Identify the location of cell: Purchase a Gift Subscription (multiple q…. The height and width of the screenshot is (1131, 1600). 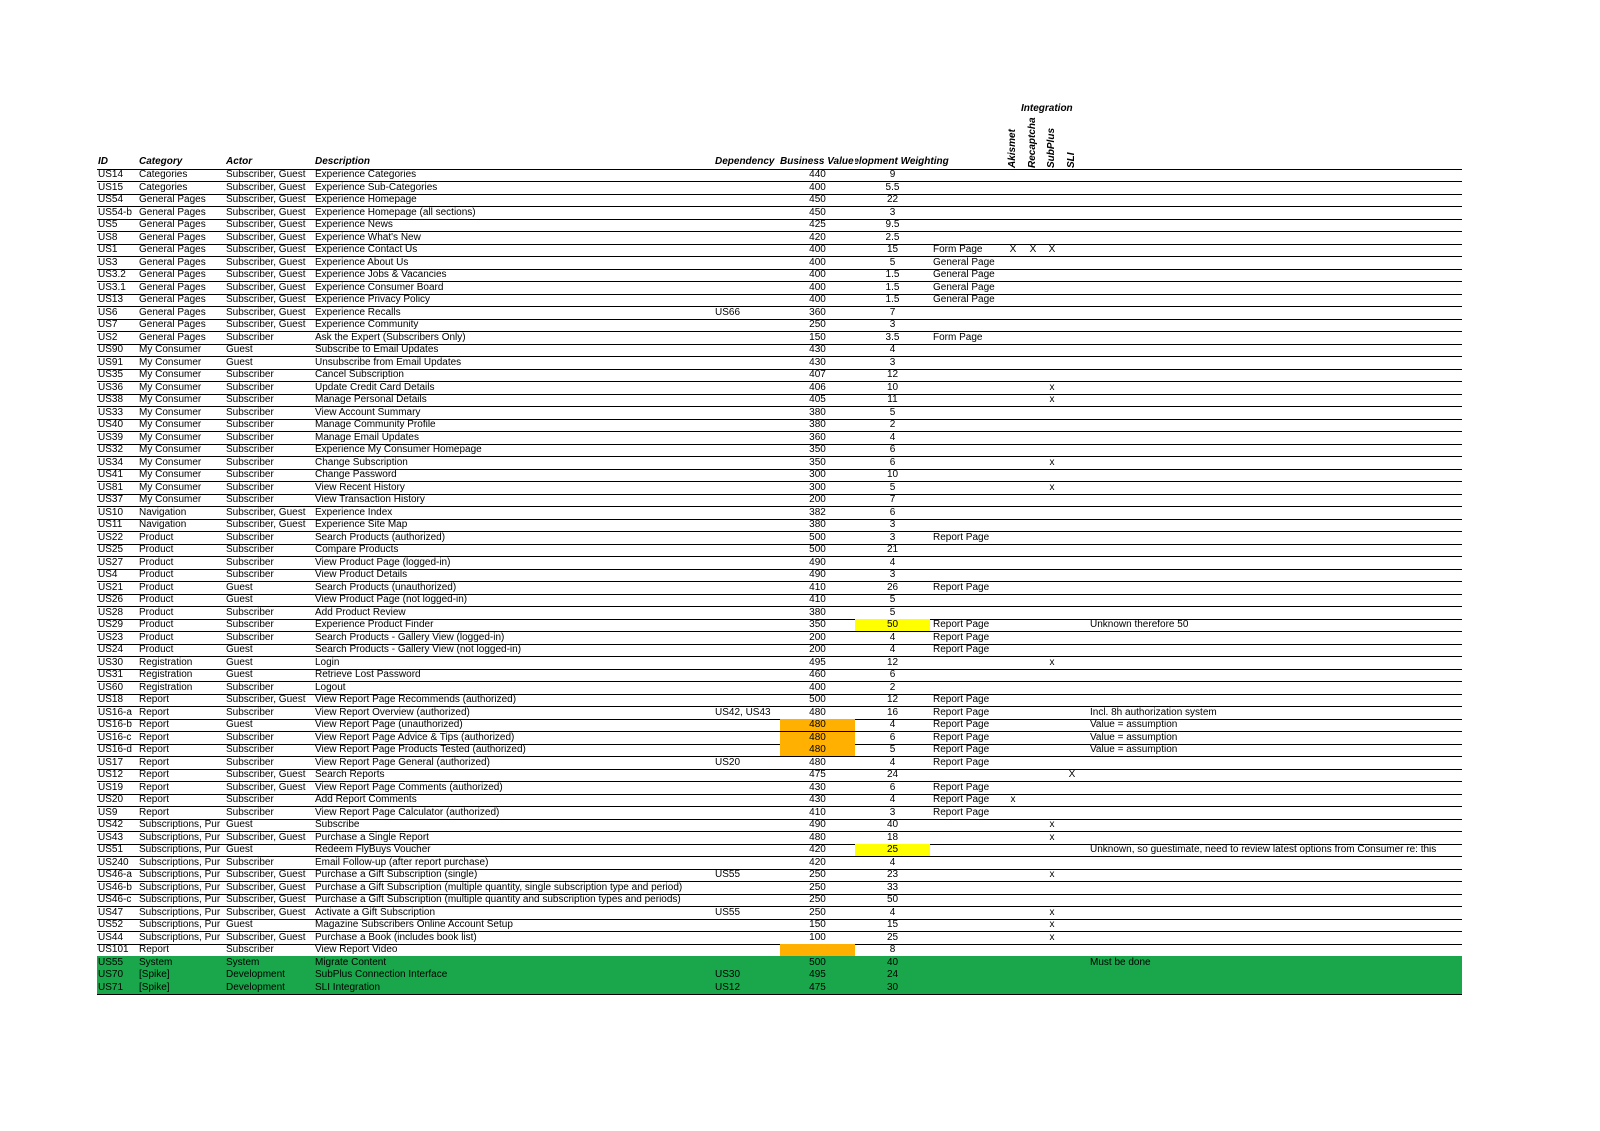
(498, 899).